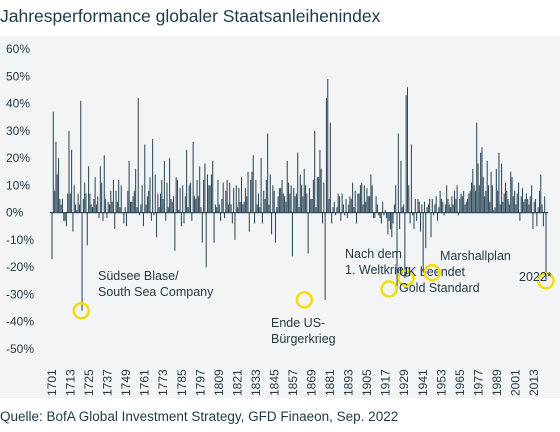  What do you see at coordinates (475, 256) in the screenshot?
I see `event-label: Marshallplan` at bounding box center [475, 256].